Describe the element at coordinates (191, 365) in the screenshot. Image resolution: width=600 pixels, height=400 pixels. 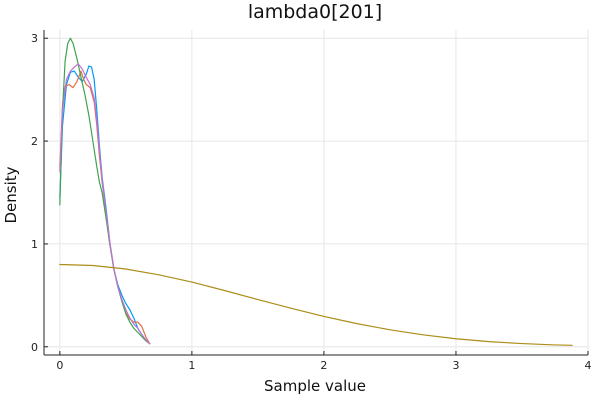
I see `x-tick-label-1: 1` at that location.